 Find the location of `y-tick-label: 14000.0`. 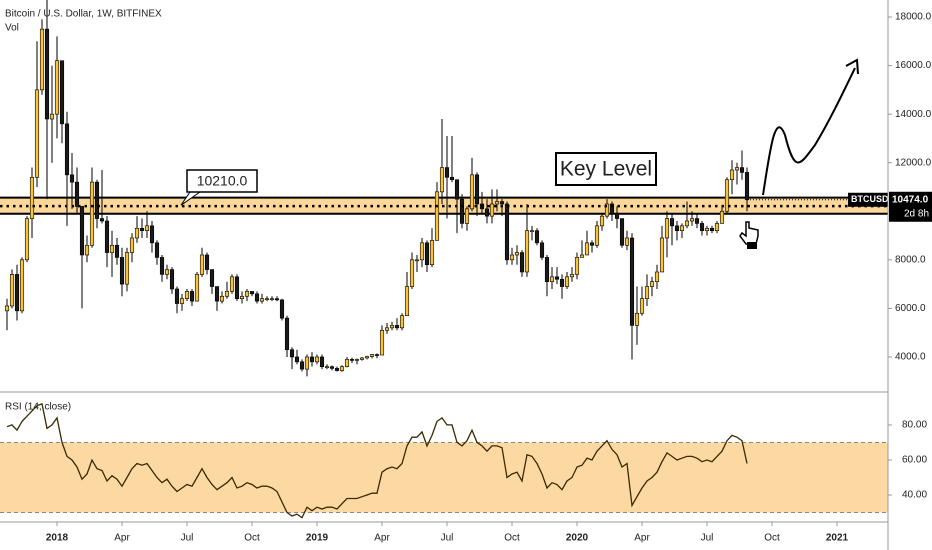

y-tick-label: 14000.0 is located at coordinates (913, 114).